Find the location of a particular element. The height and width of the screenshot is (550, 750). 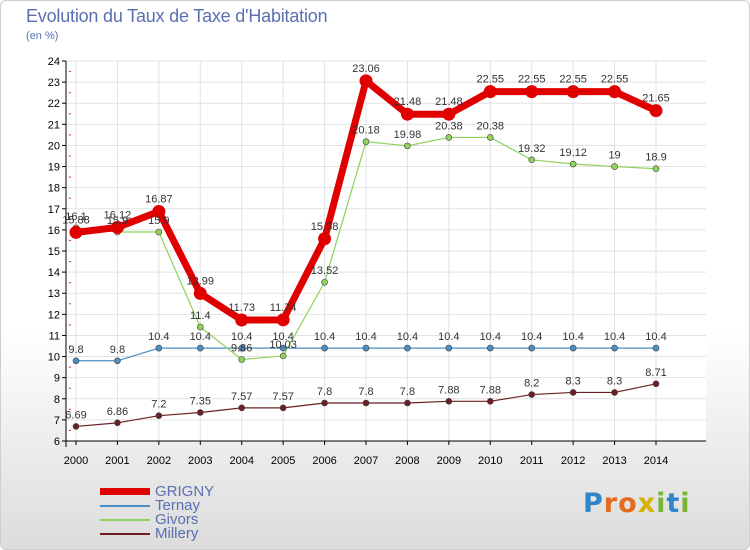

y-tick-label: 24 is located at coordinates (54, 62).